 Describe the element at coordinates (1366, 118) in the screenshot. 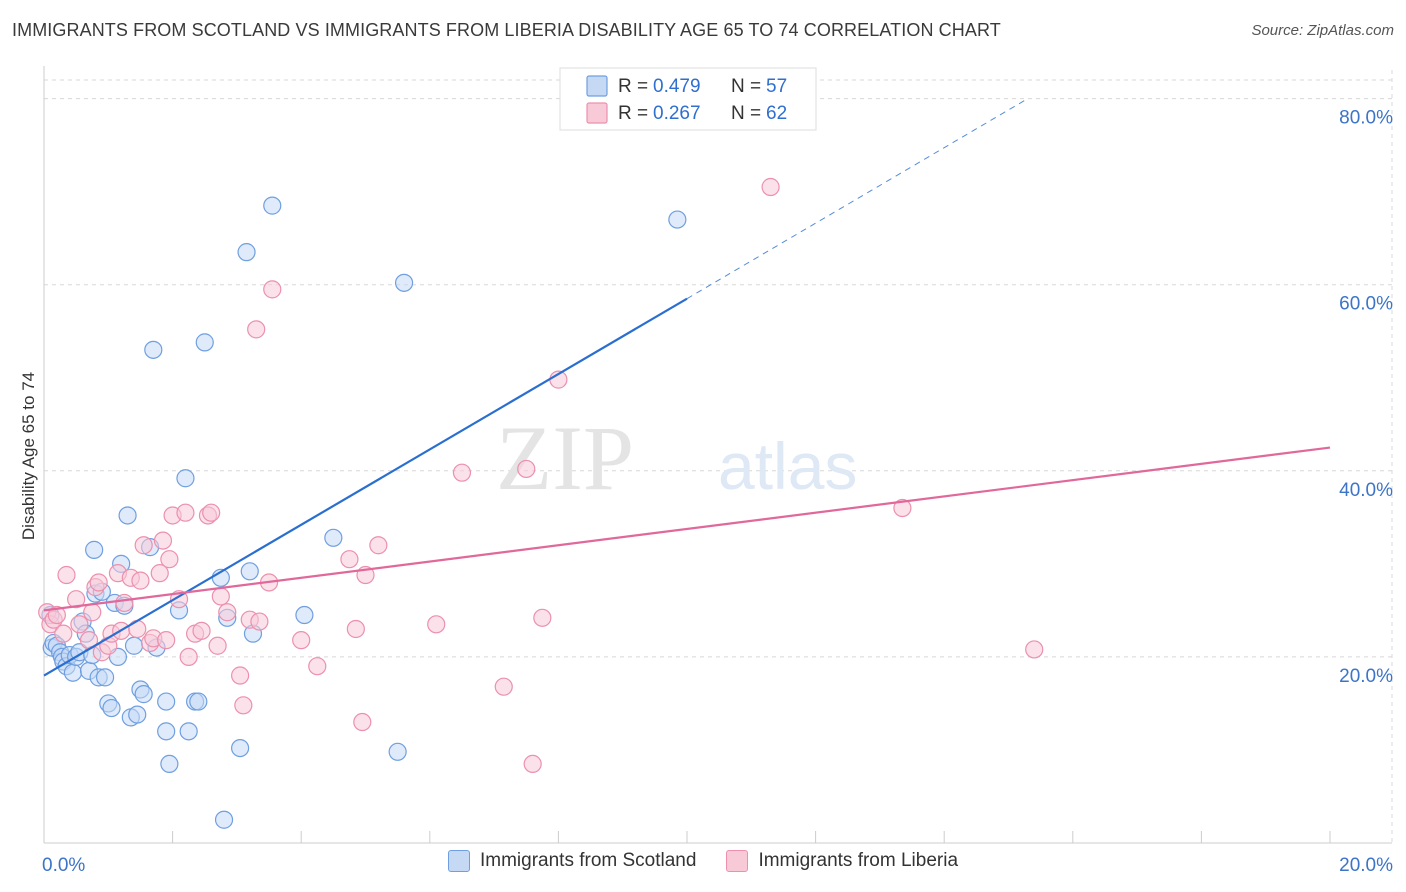

I see `y-tick-label: 80.0%` at that location.